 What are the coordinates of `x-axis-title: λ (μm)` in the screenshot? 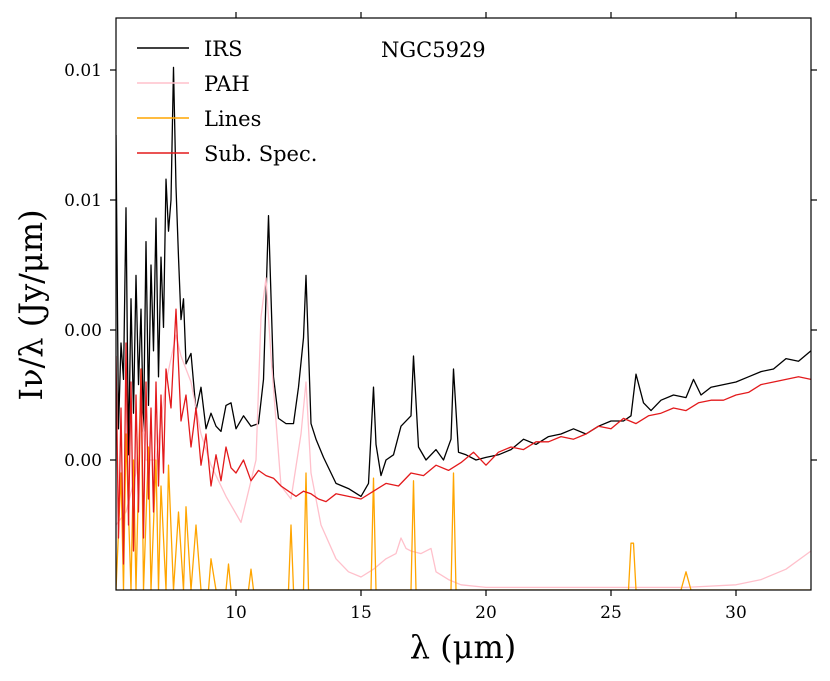 It's located at (463, 647).